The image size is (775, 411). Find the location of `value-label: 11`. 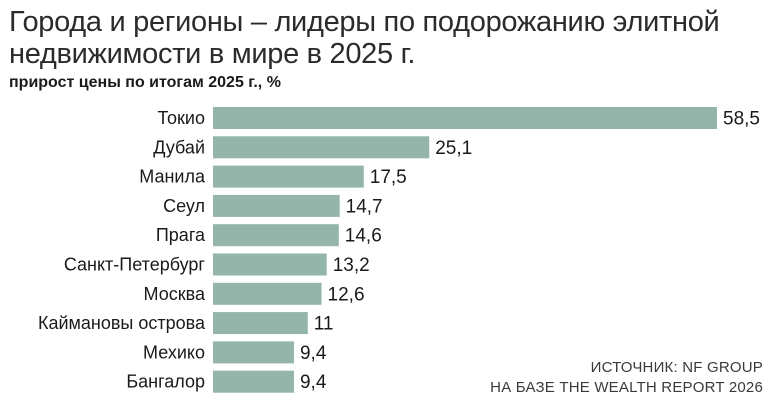

value-label: 11 is located at coordinates (324, 324).